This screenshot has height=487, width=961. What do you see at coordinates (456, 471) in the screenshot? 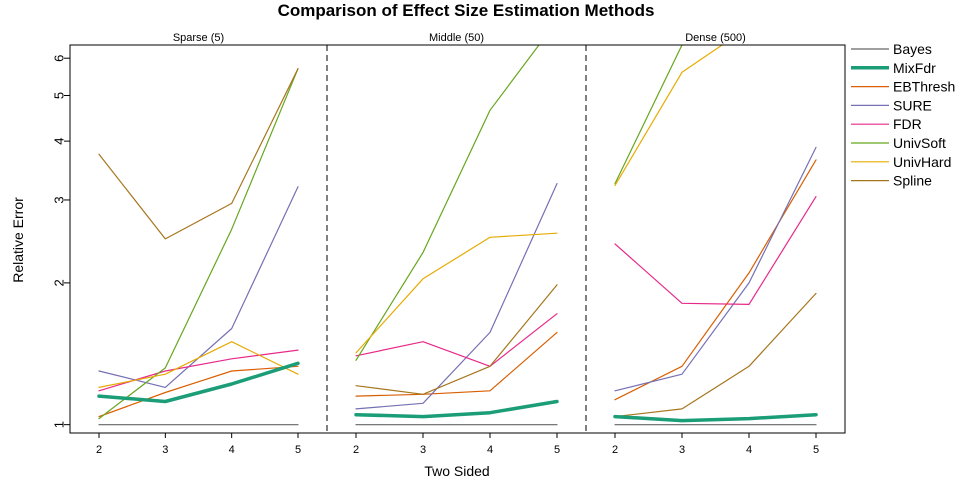
I see `x-axis-label: Two Sided` at bounding box center [456, 471].